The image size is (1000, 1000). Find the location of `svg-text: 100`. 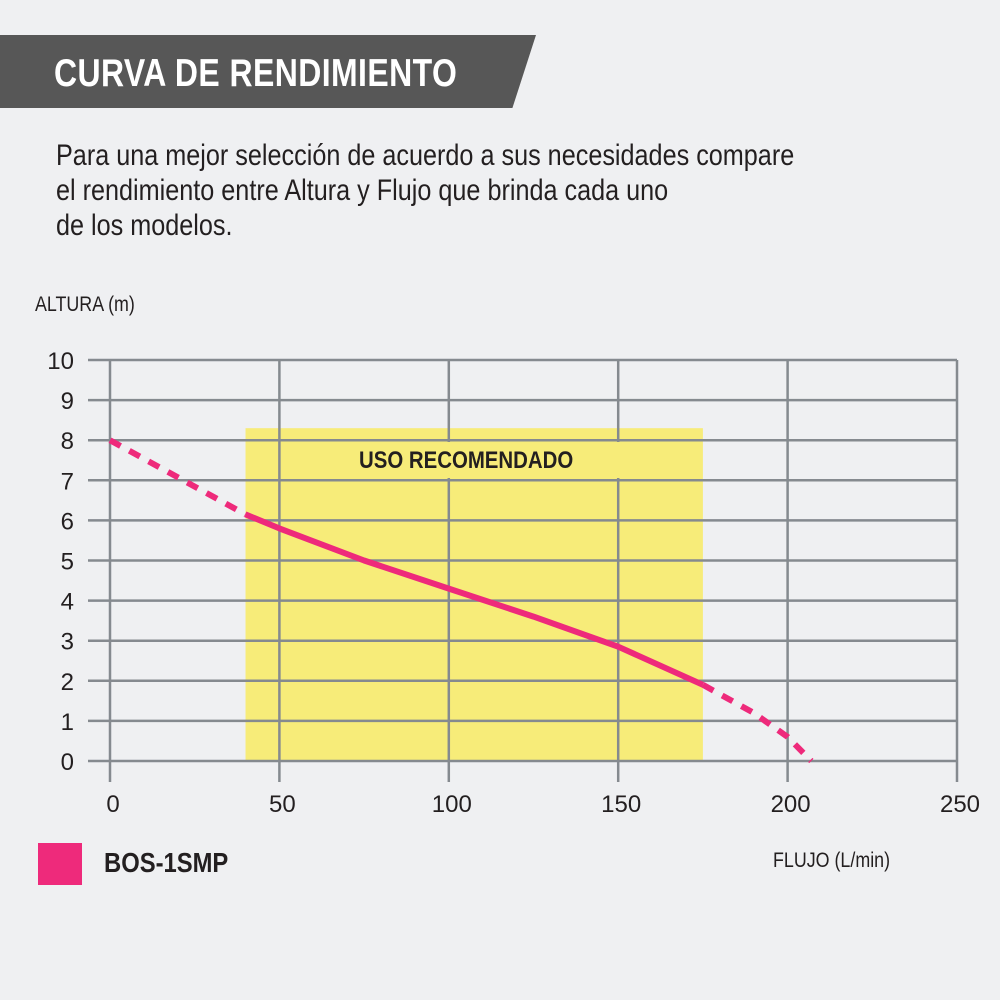

svg-text: 100 is located at coordinates (452, 804).